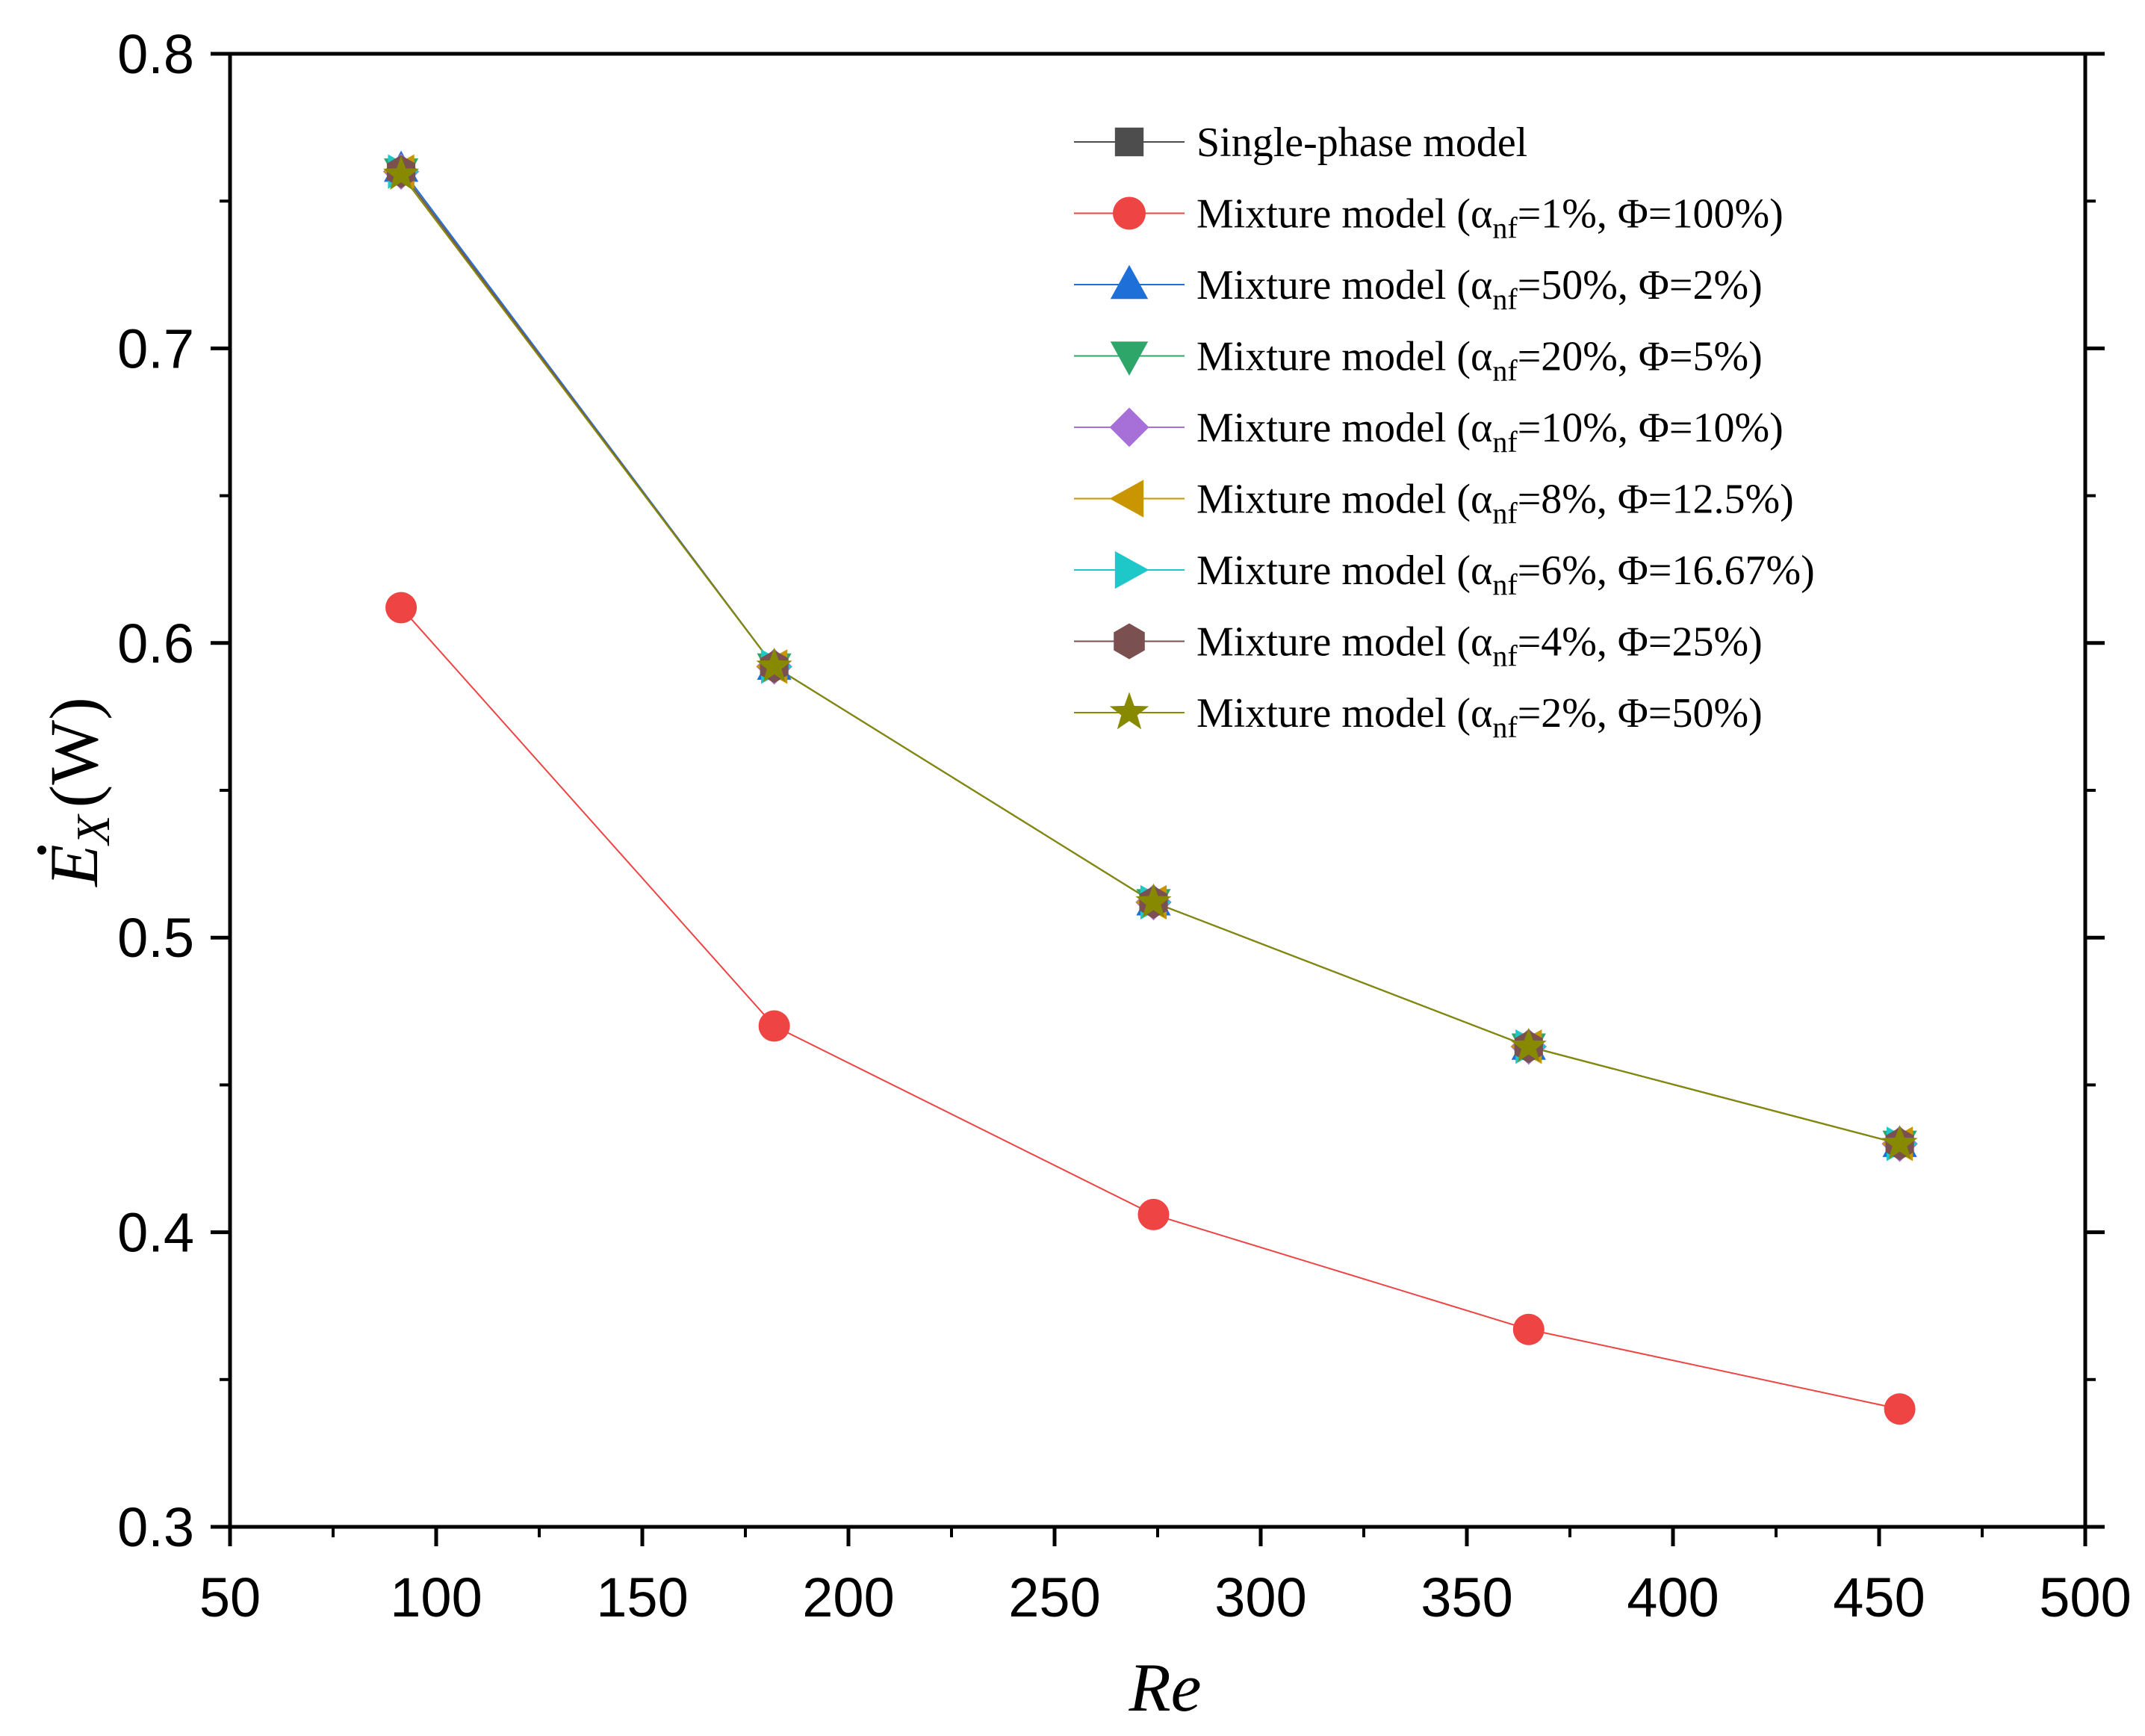 Image resolution: width=2145 pixels, height=1736 pixels. What do you see at coordinates (1673, 1597) in the screenshot?
I see `x-tick-label: 400` at bounding box center [1673, 1597].